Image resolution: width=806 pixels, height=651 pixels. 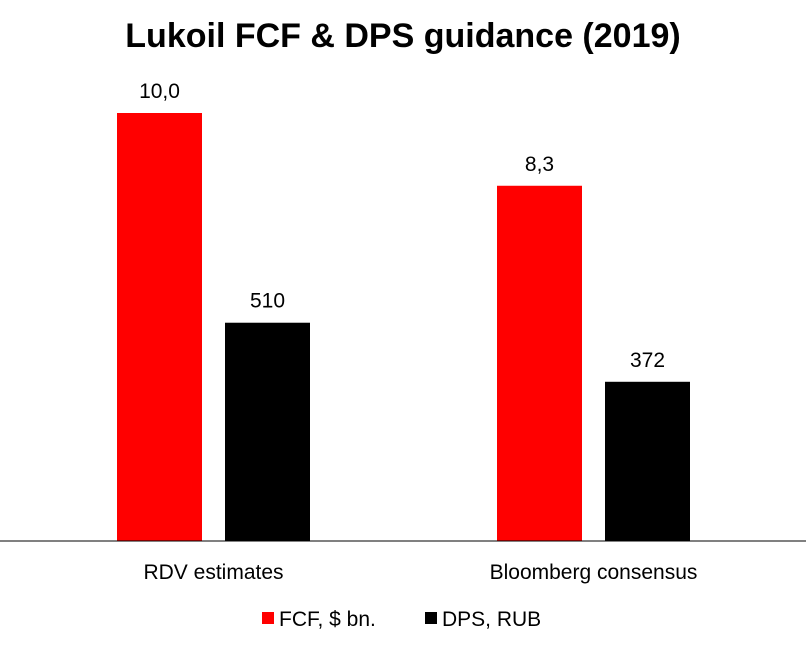 What do you see at coordinates (491, 619) in the screenshot?
I see `legend-label-dps: DPS, RUB` at bounding box center [491, 619].